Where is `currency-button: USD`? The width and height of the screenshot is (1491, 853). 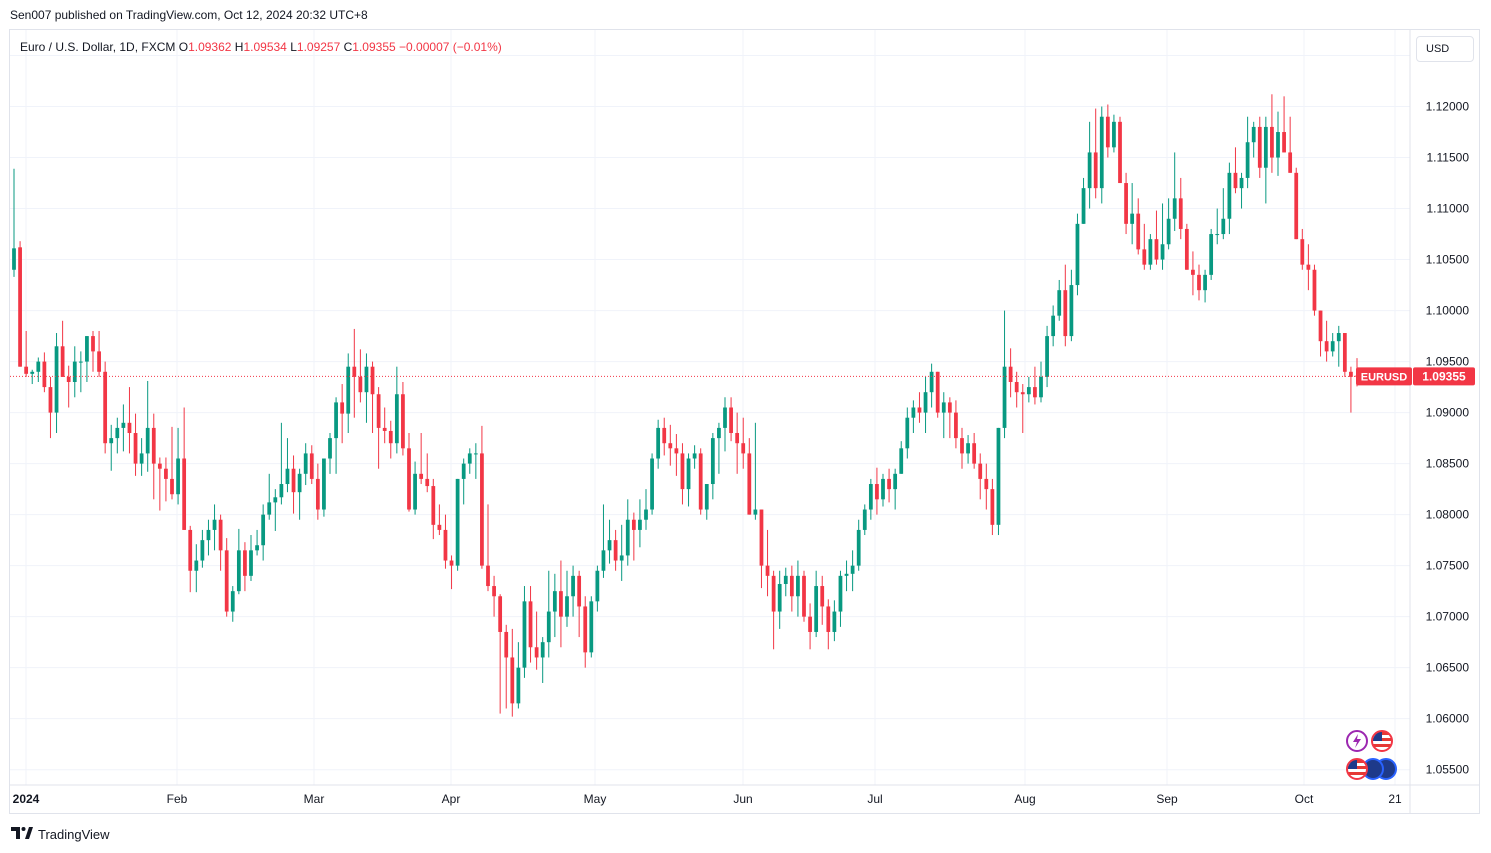
currency-button: USD is located at coordinates (1445, 49).